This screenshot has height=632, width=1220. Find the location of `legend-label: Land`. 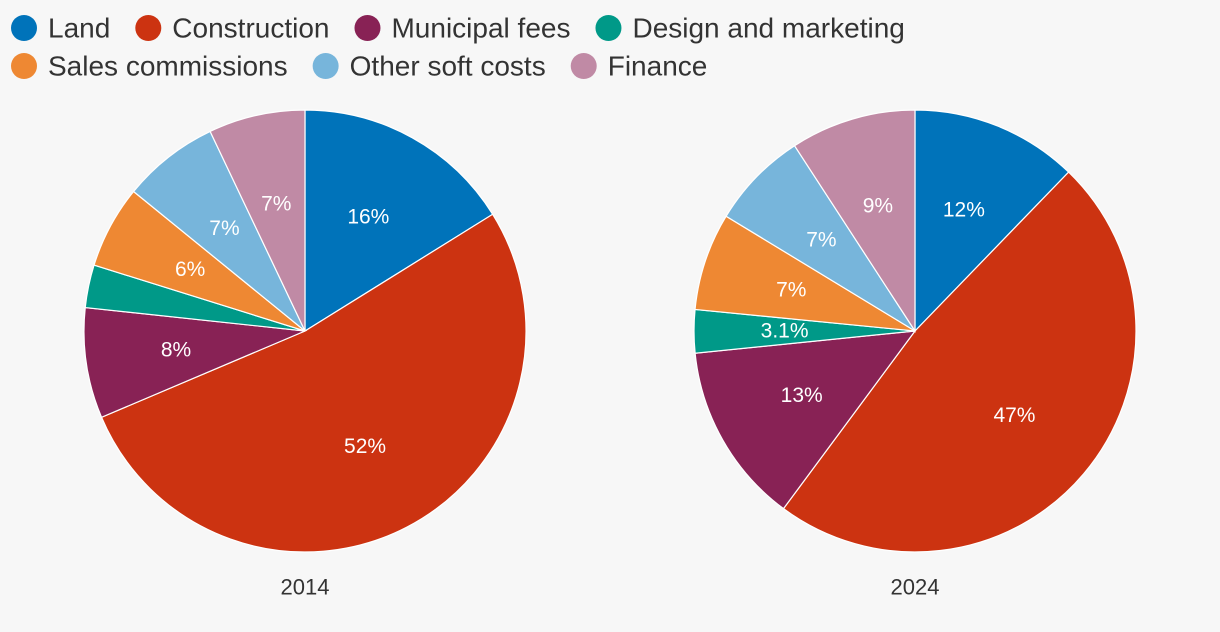

legend-label: Land is located at coordinates (79, 28).